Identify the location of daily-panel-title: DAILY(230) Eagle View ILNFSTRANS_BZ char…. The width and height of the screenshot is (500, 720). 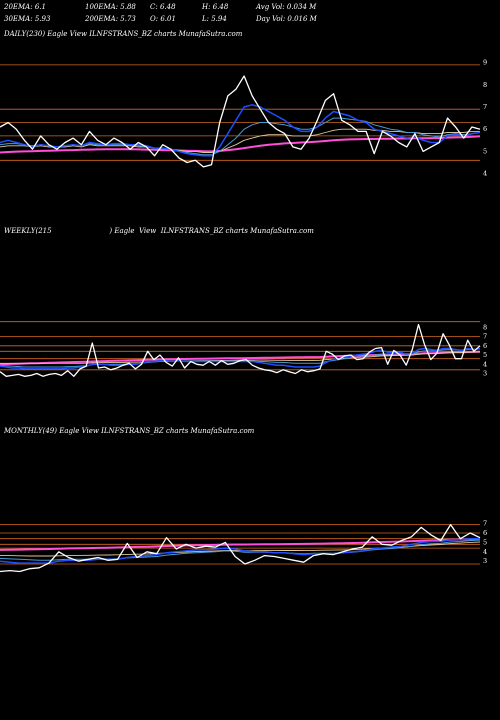
(123, 34).